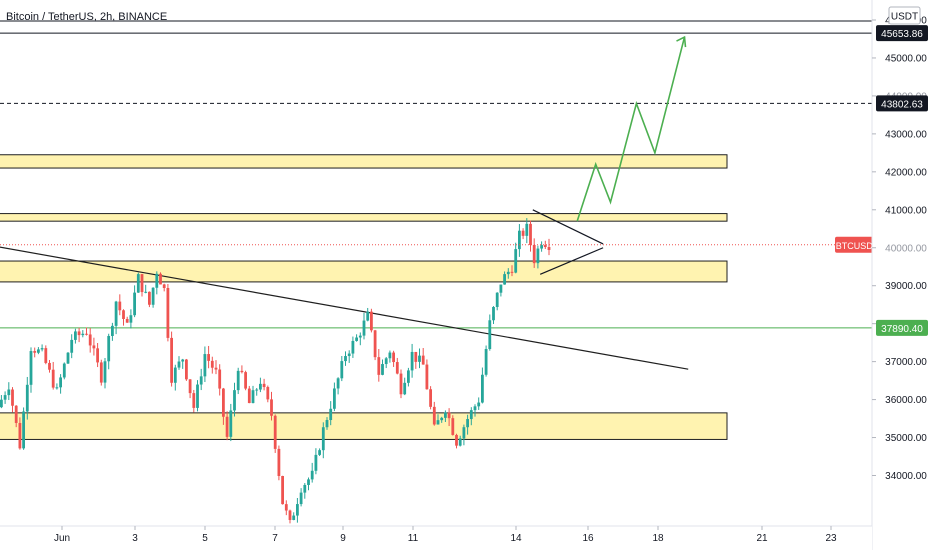  What do you see at coordinates (436, 538) in the screenshot?
I see `time-axis` at bounding box center [436, 538].